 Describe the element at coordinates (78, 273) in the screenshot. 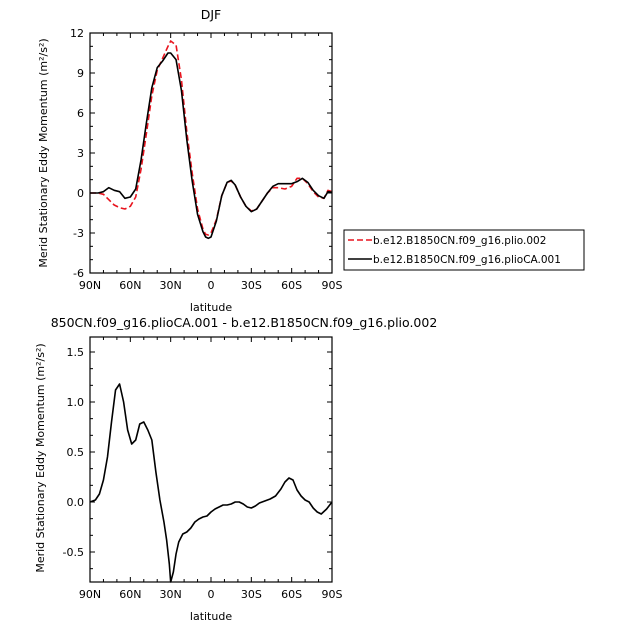

I see `y-tick-label: -6` at that location.